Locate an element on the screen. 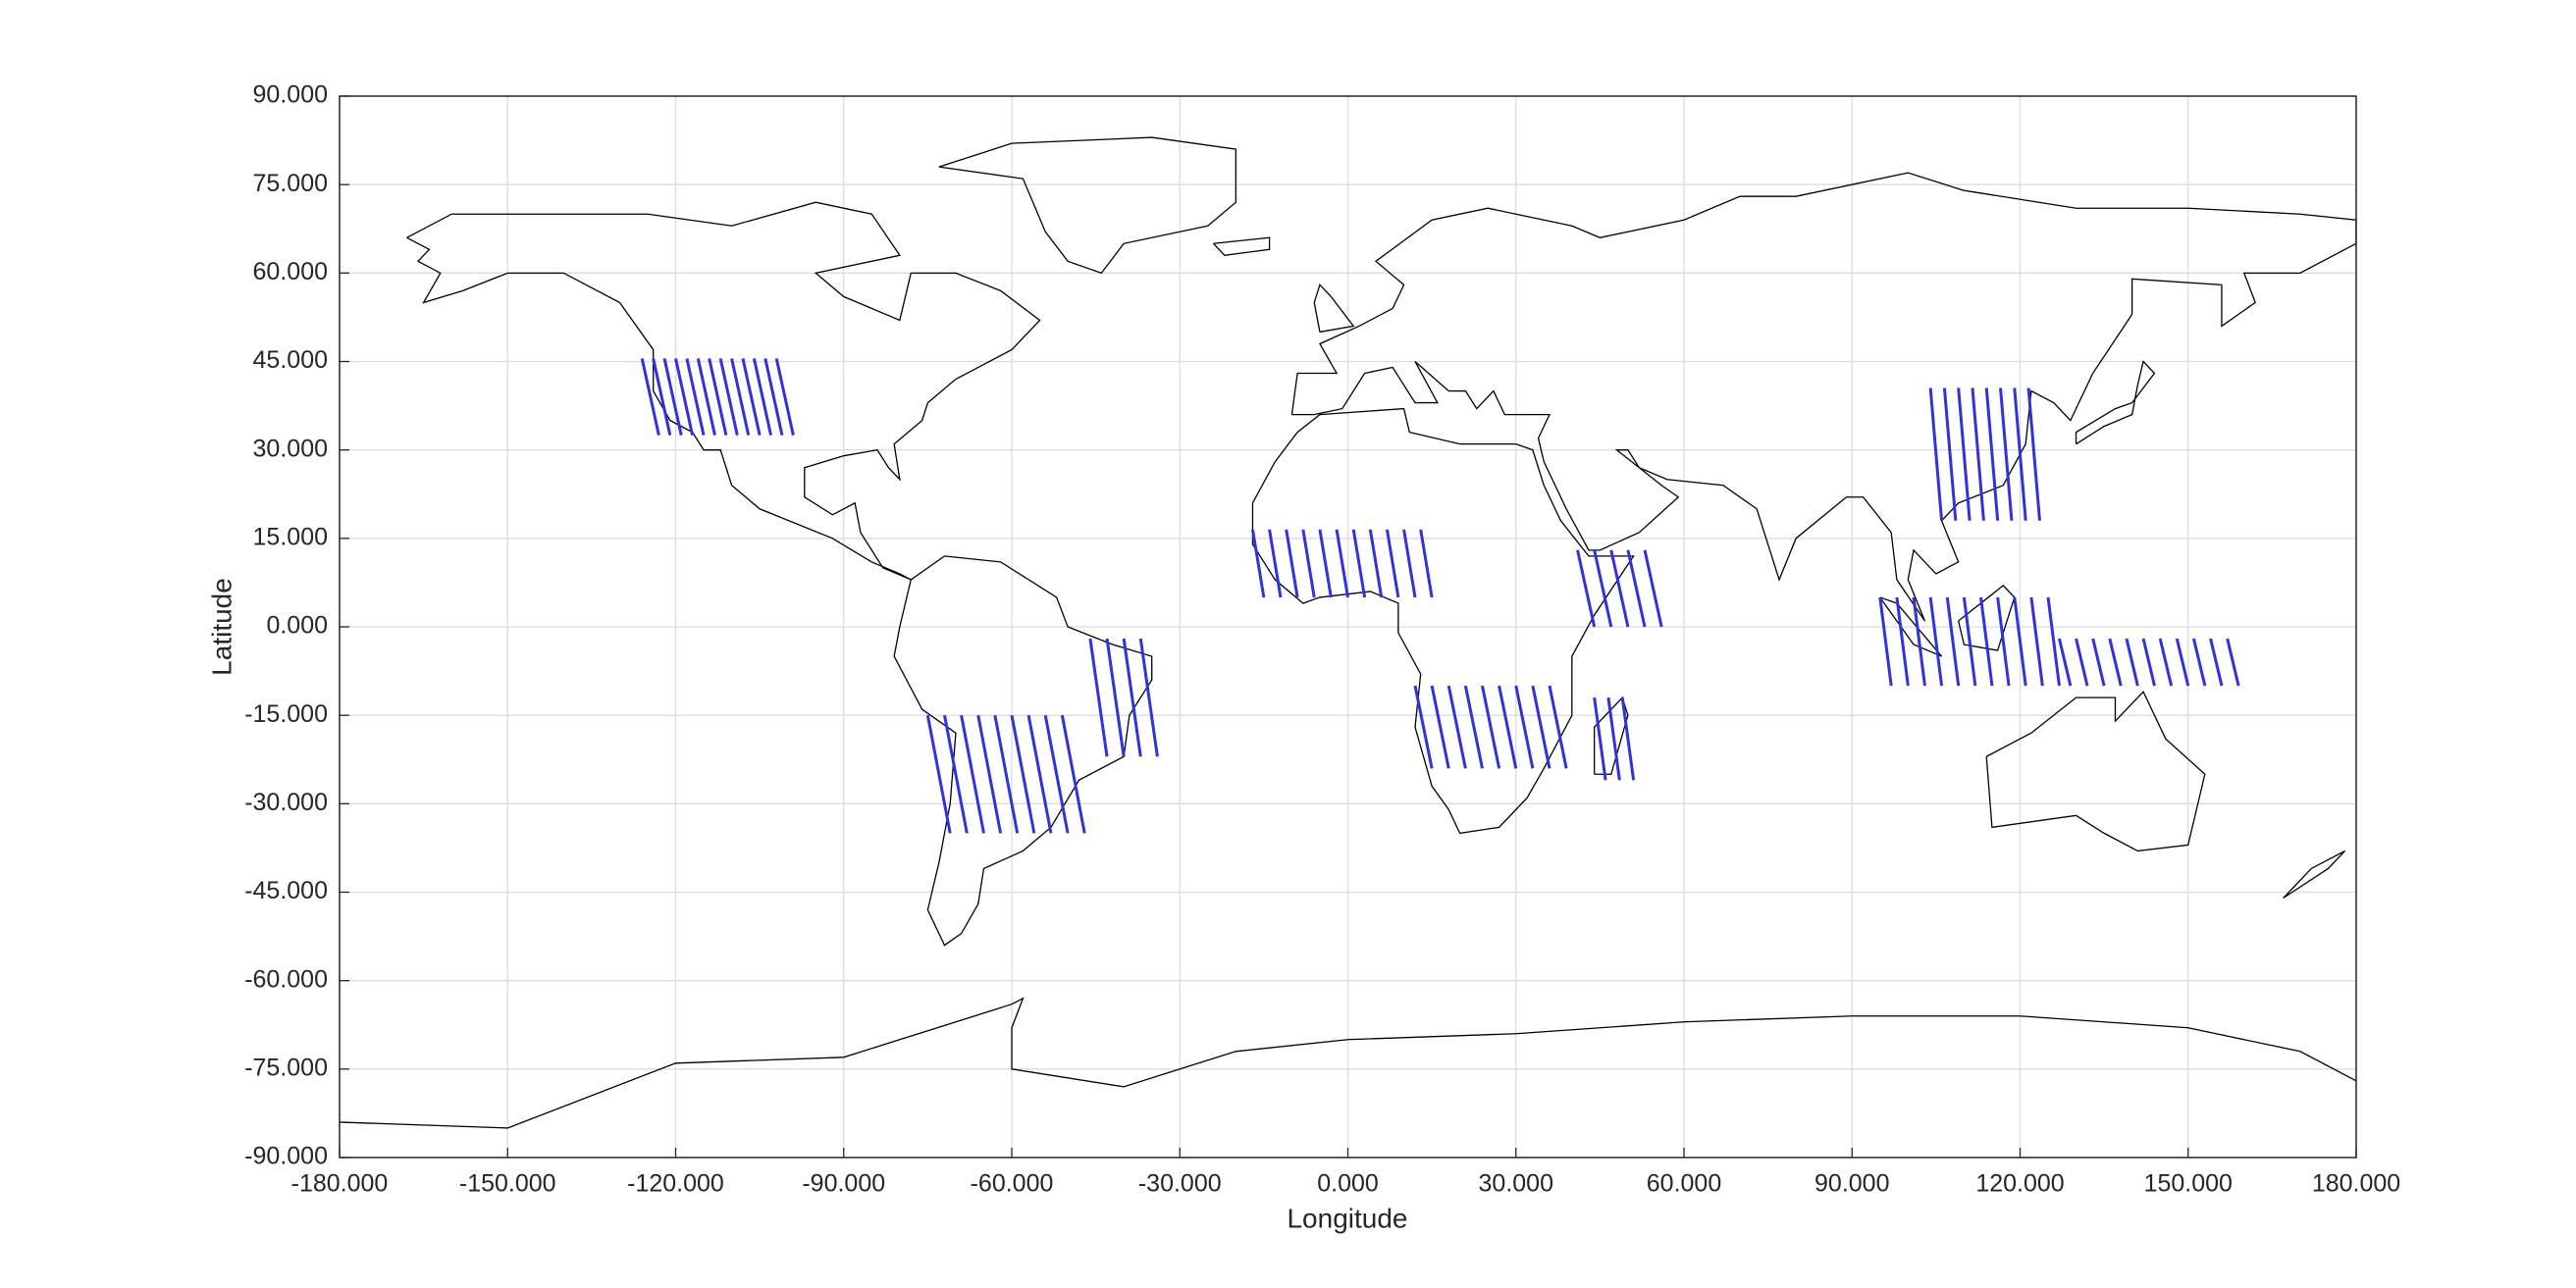 The height and width of the screenshot is (1288, 2576). x-tick-label: -180.000 is located at coordinates (340, 1184).